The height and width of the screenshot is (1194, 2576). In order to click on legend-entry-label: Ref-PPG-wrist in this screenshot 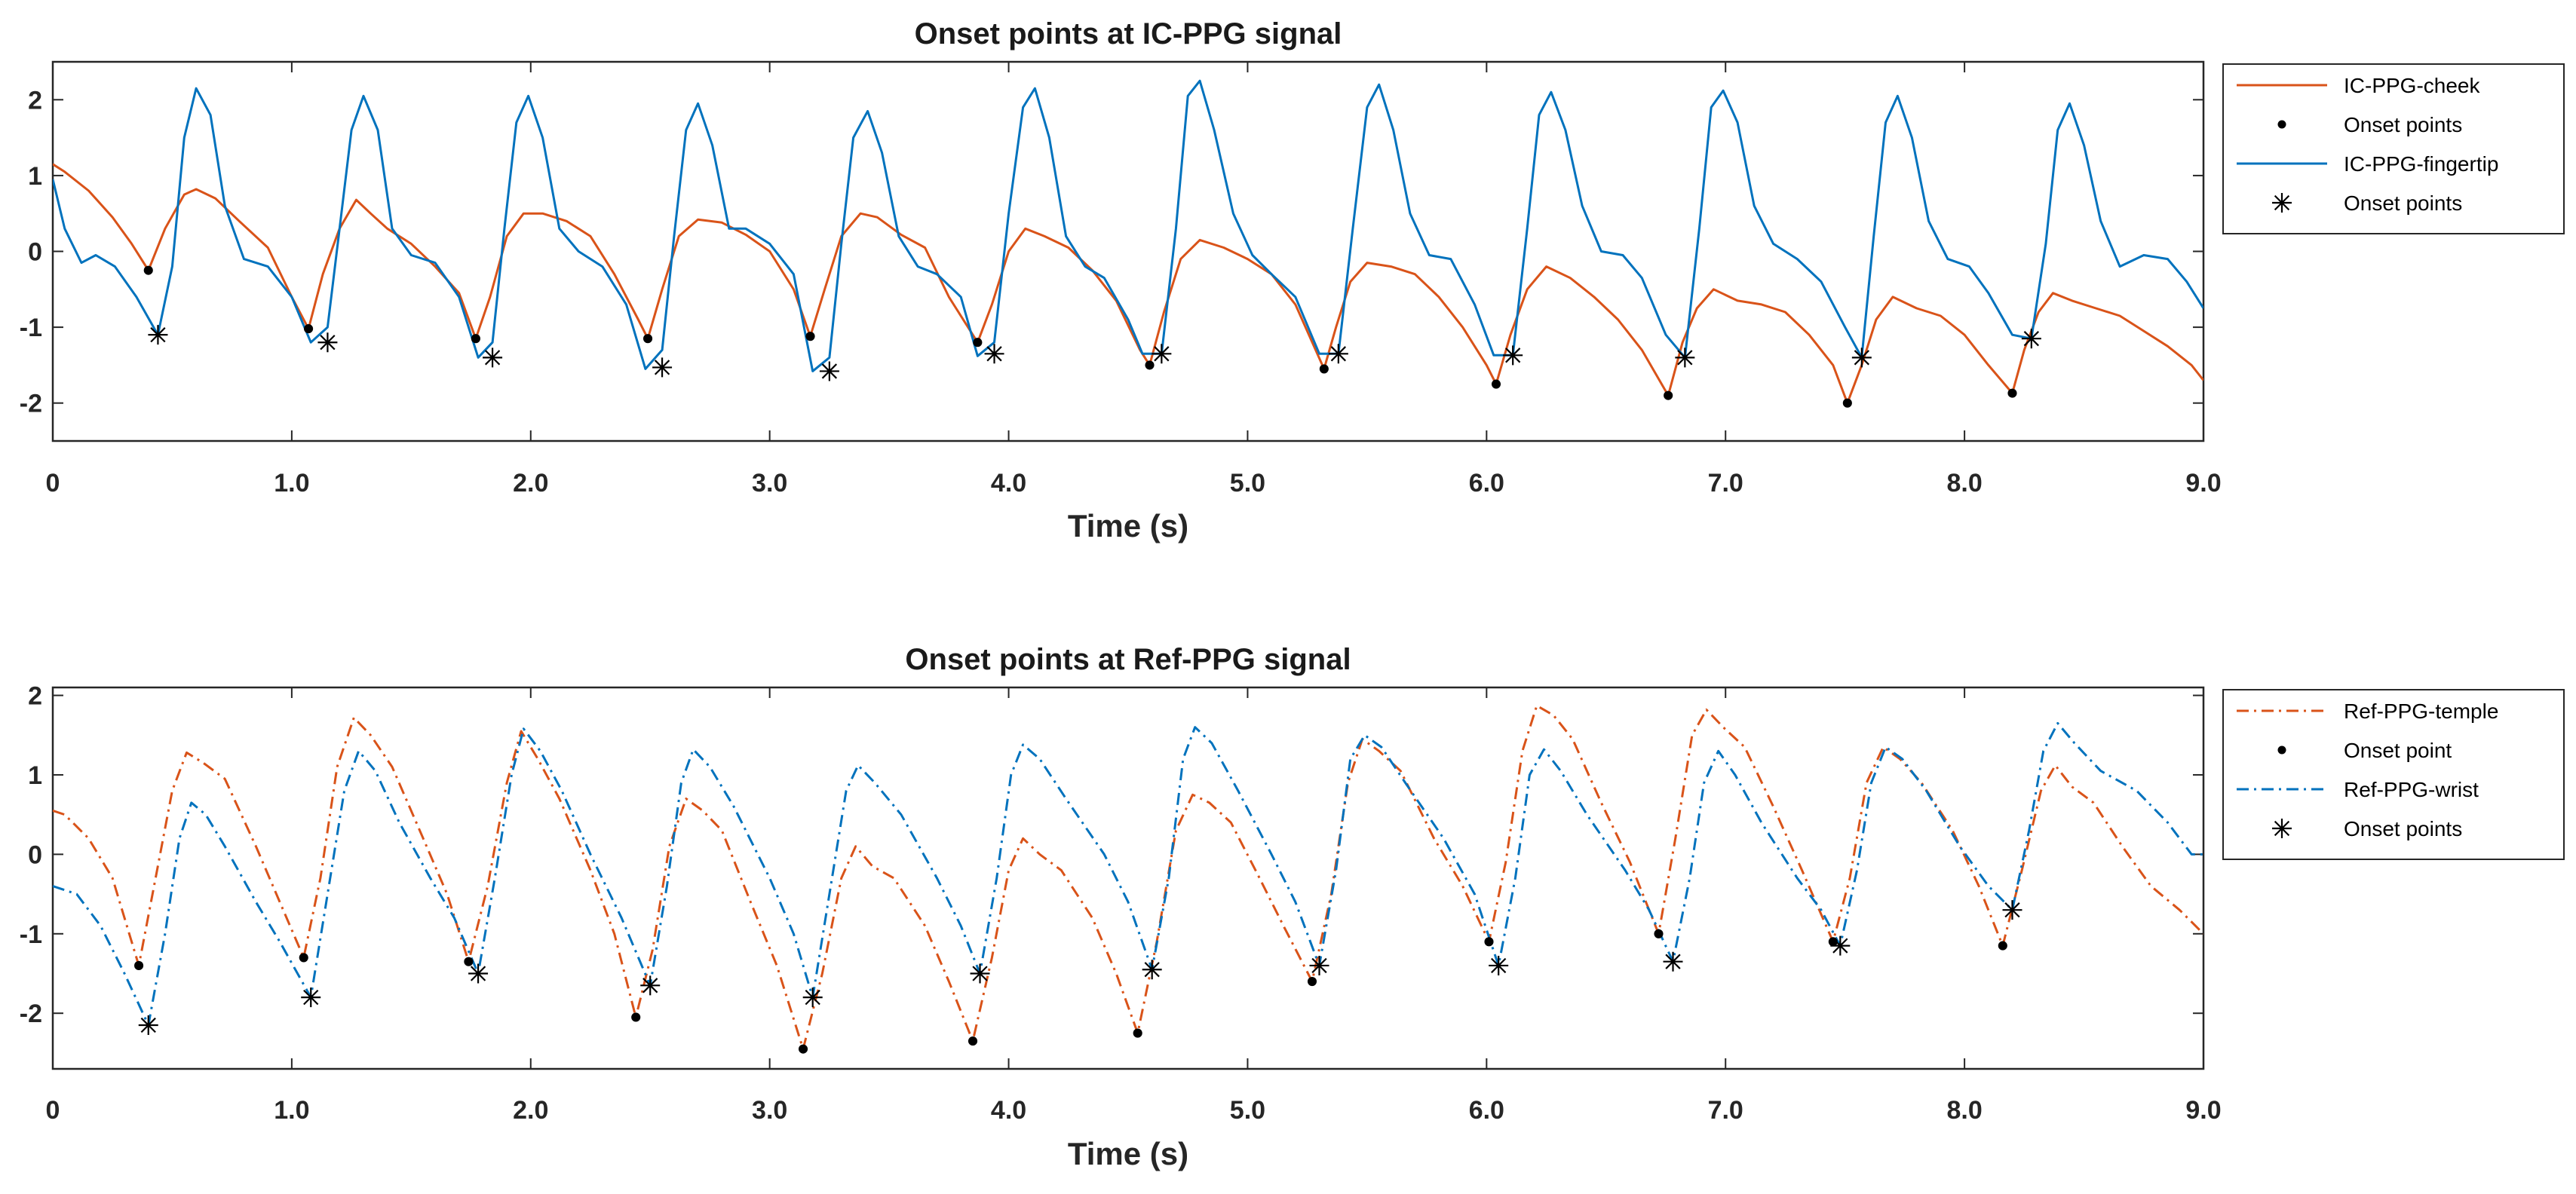, I will do `click(2411, 789)`.